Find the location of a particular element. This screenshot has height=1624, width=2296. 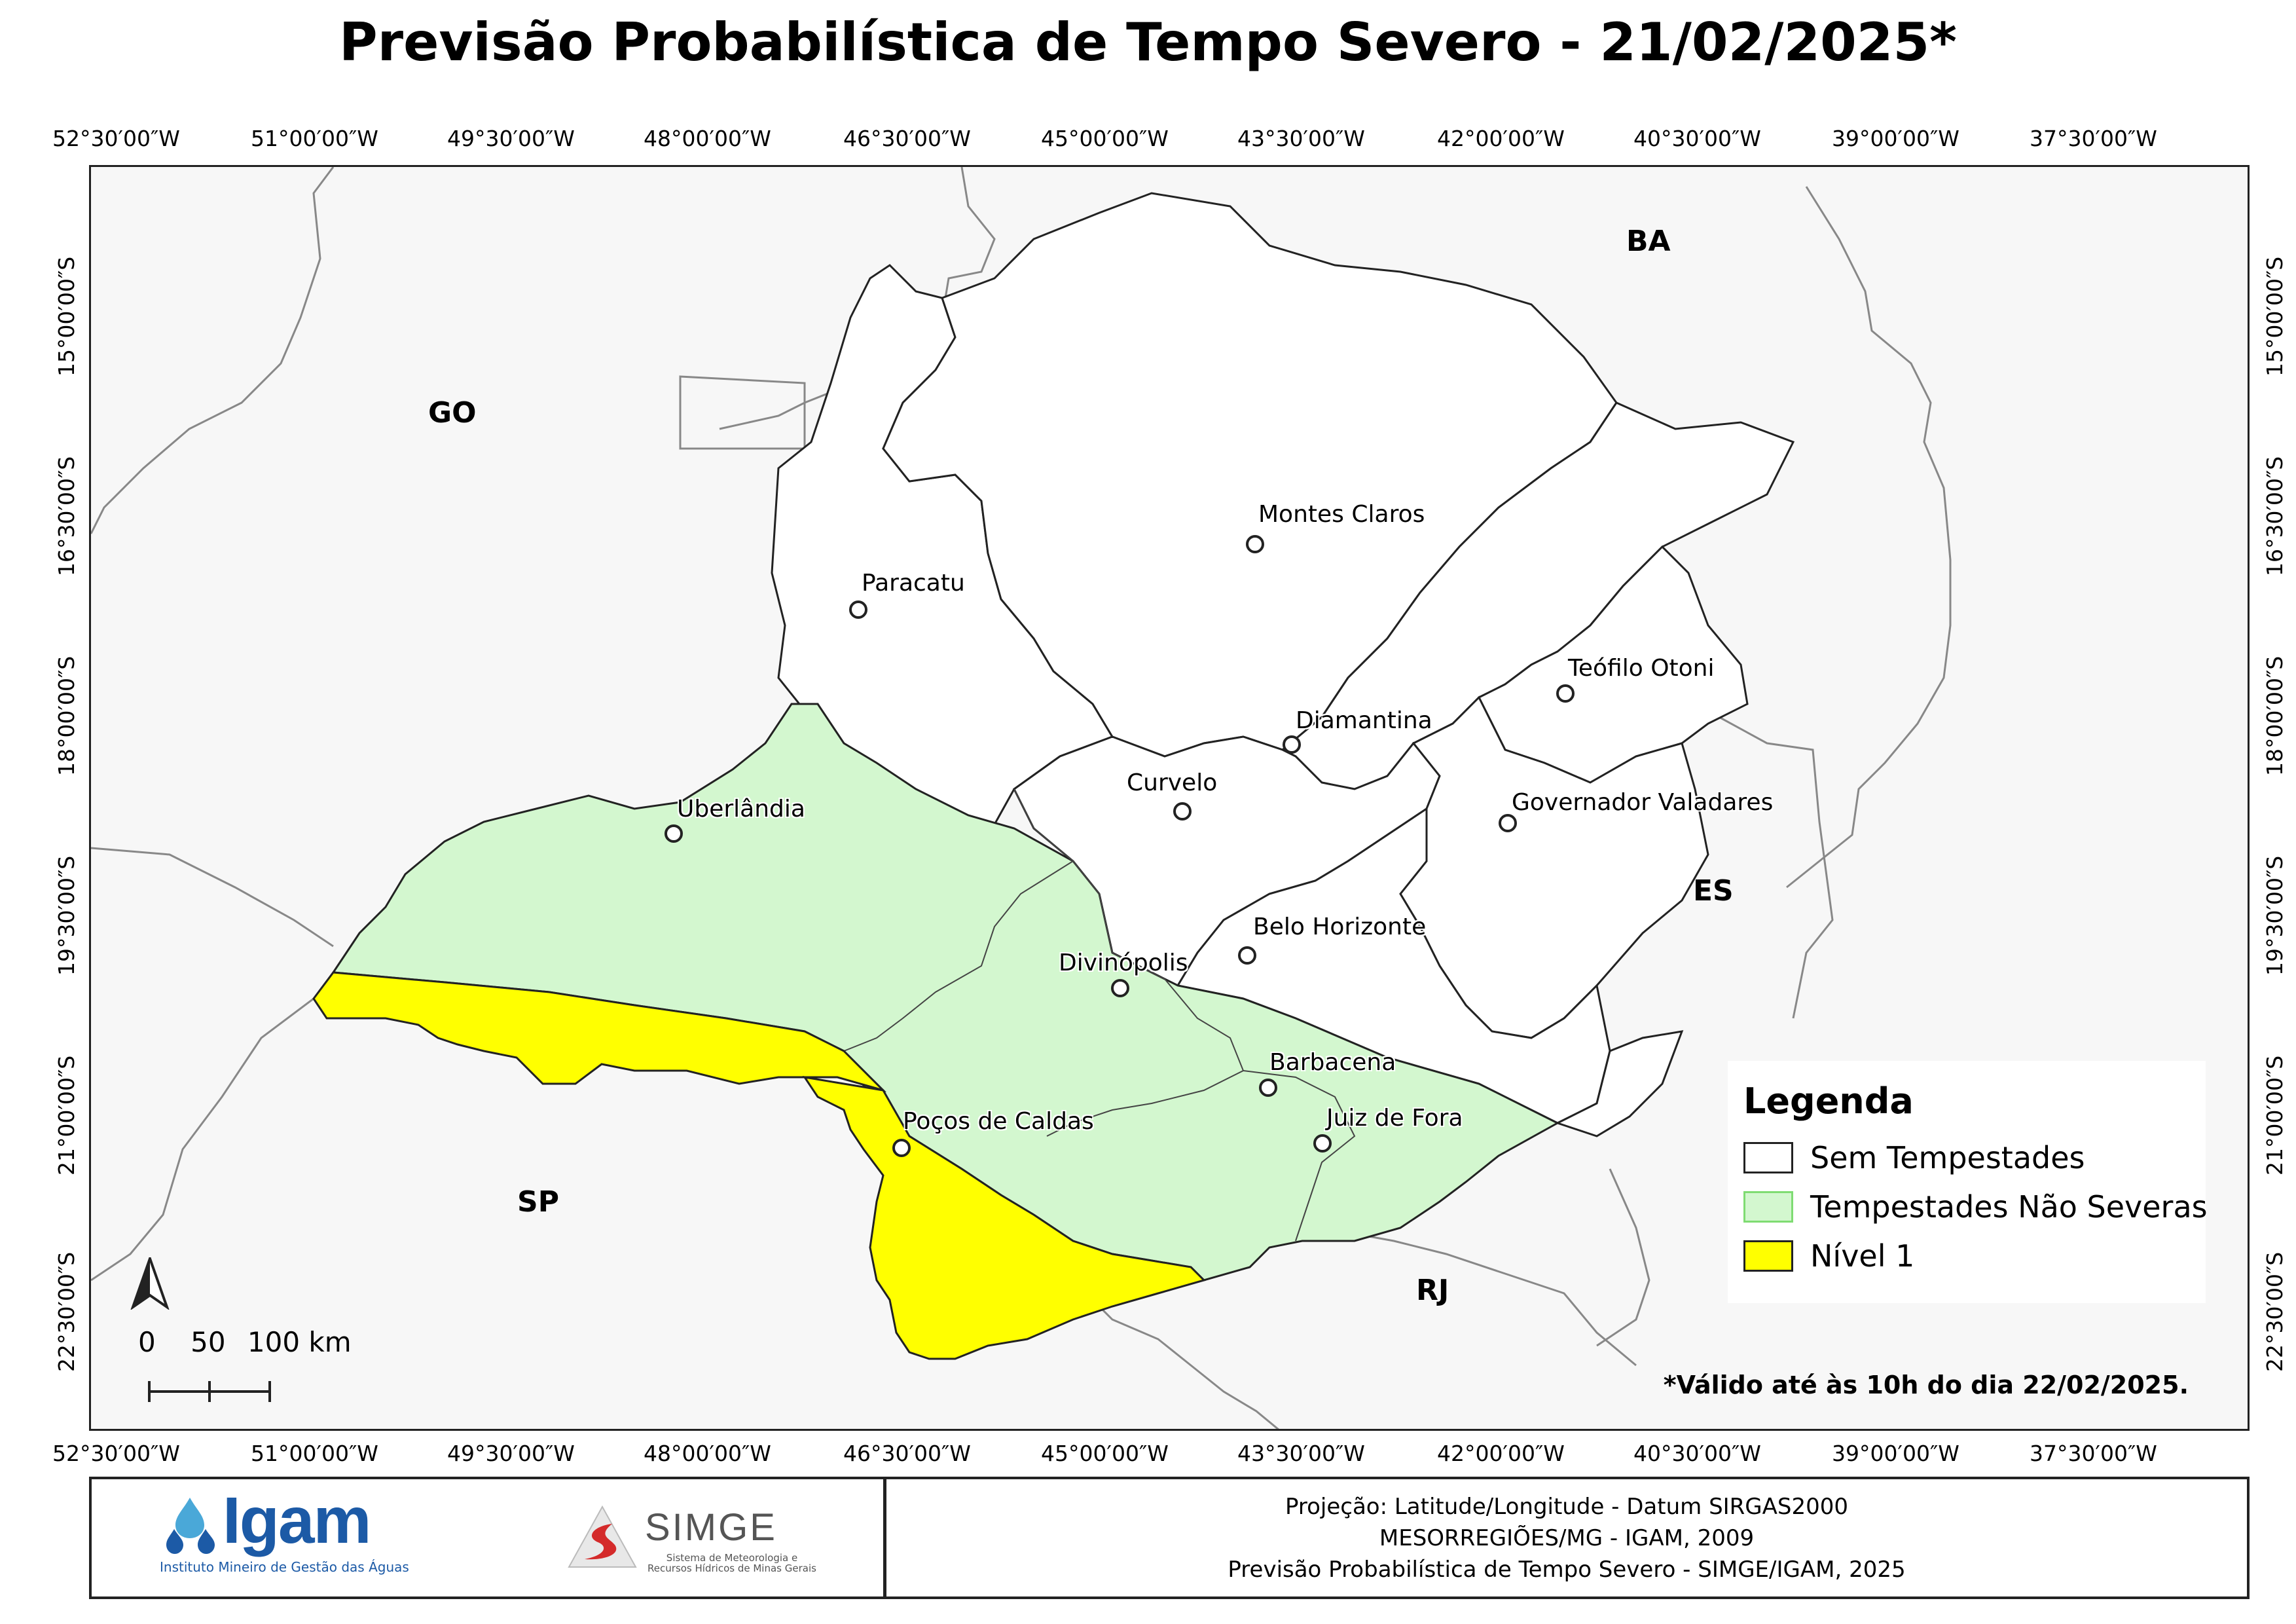

legend-label: Tempestades Não Severas is located at coordinates (2009, 1207).